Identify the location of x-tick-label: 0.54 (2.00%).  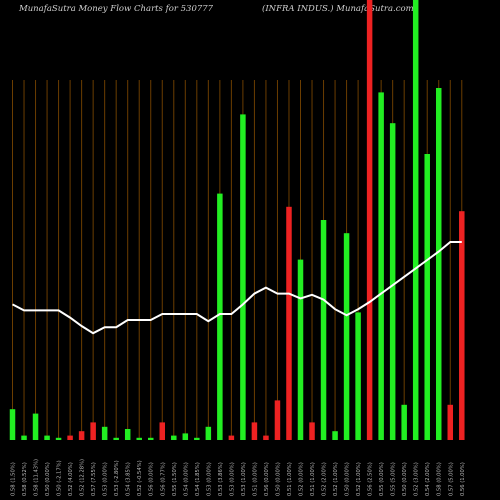
(428, 479).